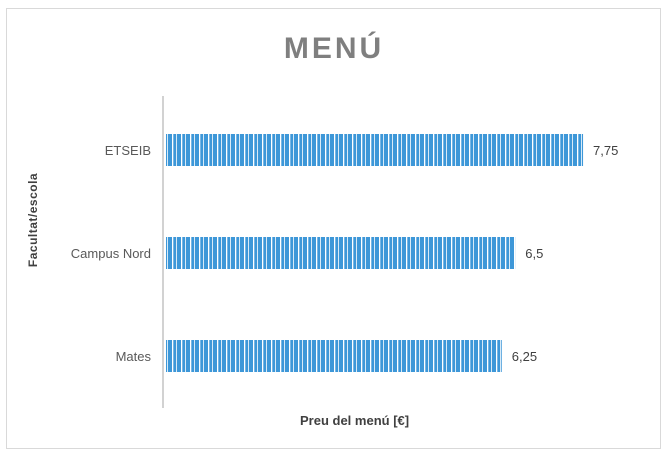 The height and width of the screenshot is (455, 668). What do you see at coordinates (605, 150) in the screenshot?
I see `value-label: 7,75` at bounding box center [605, 150].